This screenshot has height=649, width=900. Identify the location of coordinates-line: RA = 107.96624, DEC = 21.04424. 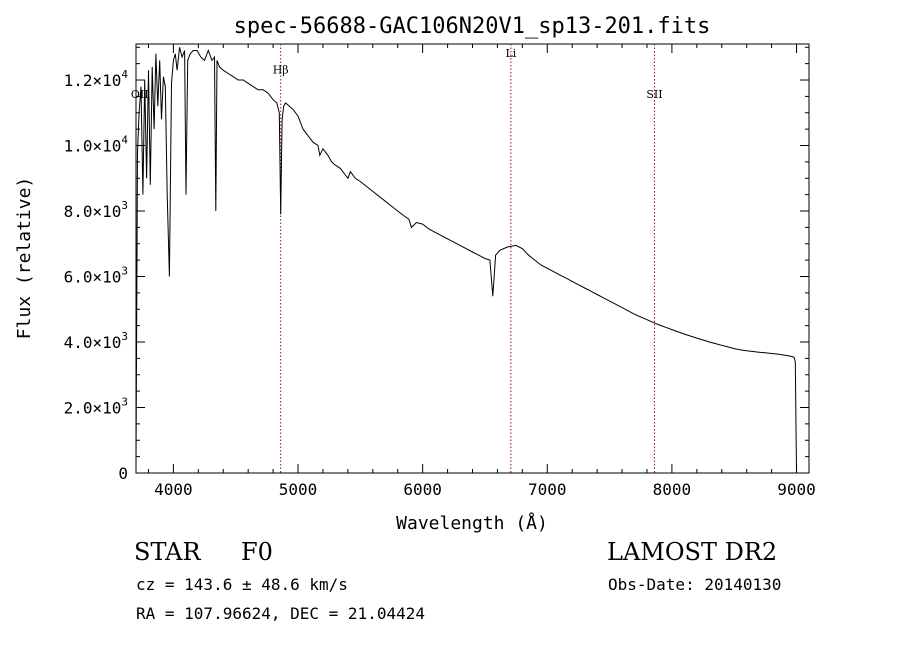
(280, 613).